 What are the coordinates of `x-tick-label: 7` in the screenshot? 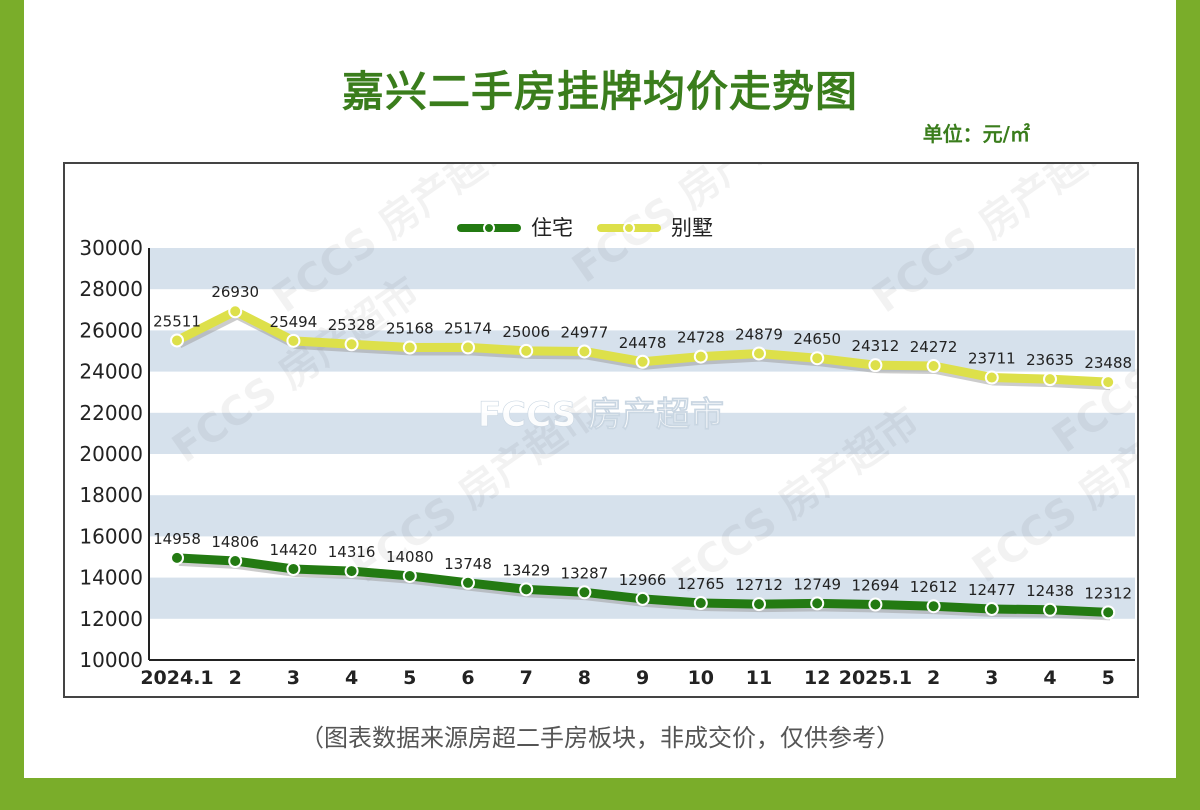 It's located at (526, 678).